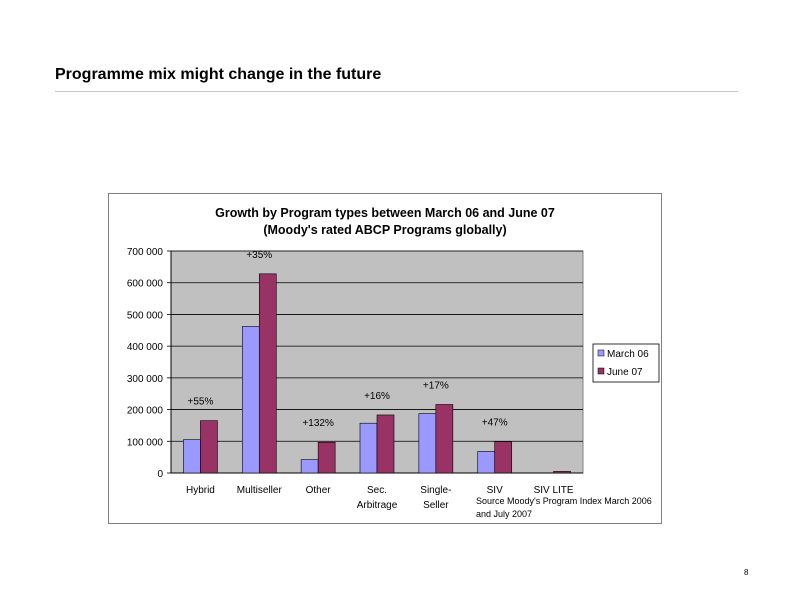 This screenshot has width=792, height=612. Describe the element at coordinates (385, 230) in the screenshot. I see `chart-subtitle: (Moody's rated ABCP Programs globally)` at that location.